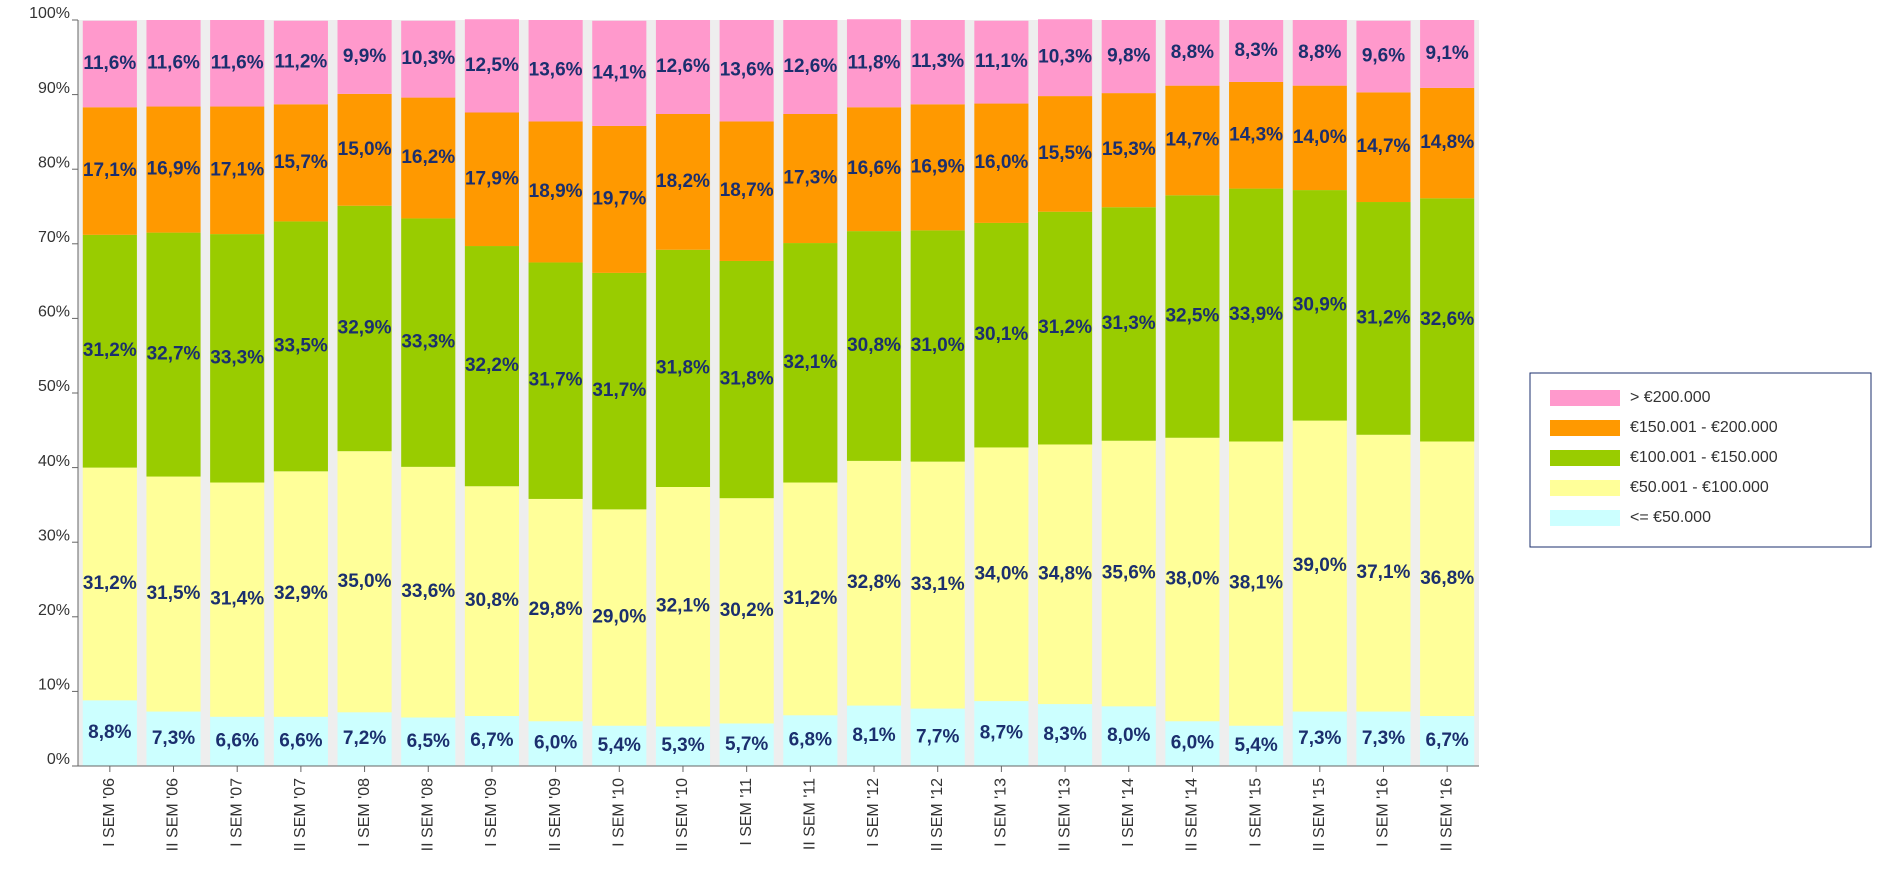 This screenshot has height=886, width=1885. Describe the element at coordinates (1704, 457) in the screenshot. I see `legend-label: €100.001 - €150.000` at that location.